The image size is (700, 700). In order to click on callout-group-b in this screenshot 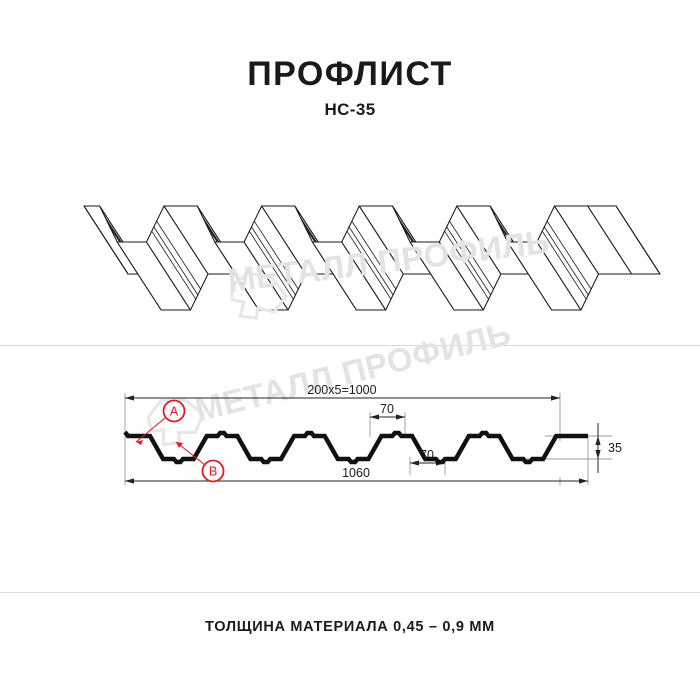, I will do `click(200, 462)`.